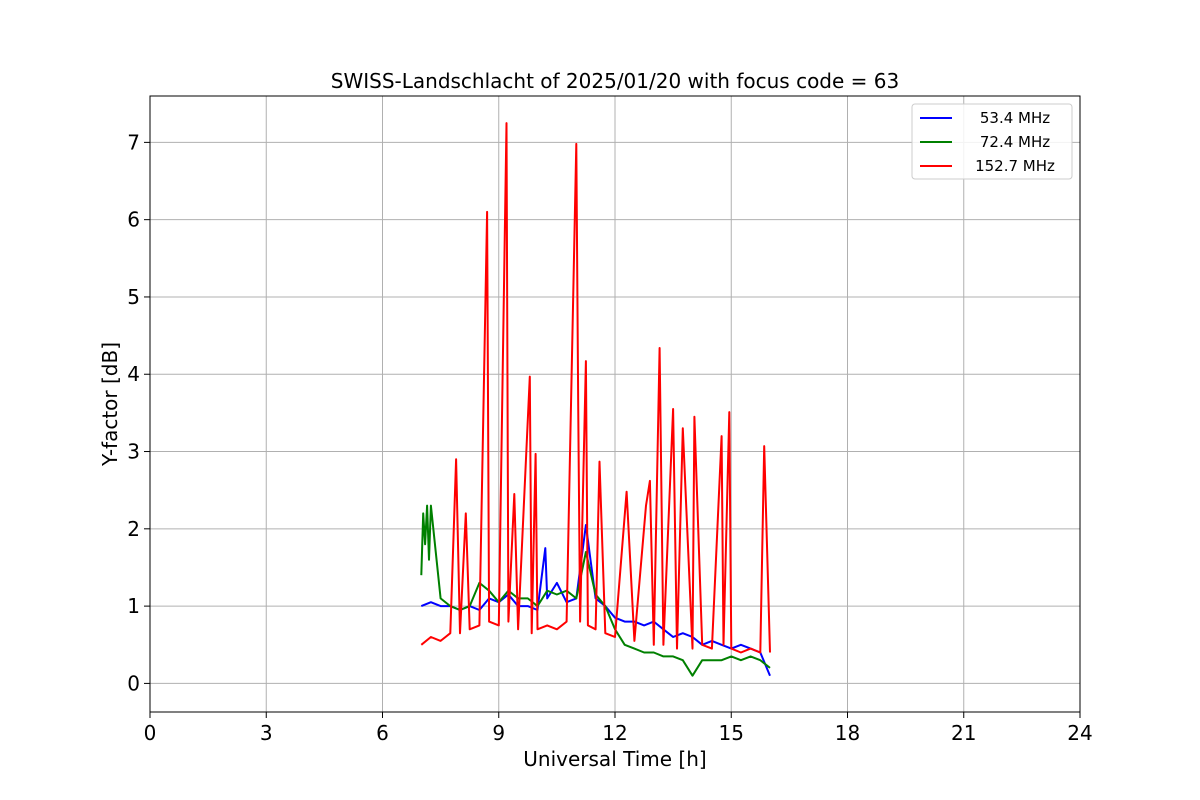 Image resolution: width=1200 pixels, height=800 pixels. What do you see at coordinates (1079, 733) in the screenshot?
I see `x-tick-label: 24` at bounding box center [1079, 733].